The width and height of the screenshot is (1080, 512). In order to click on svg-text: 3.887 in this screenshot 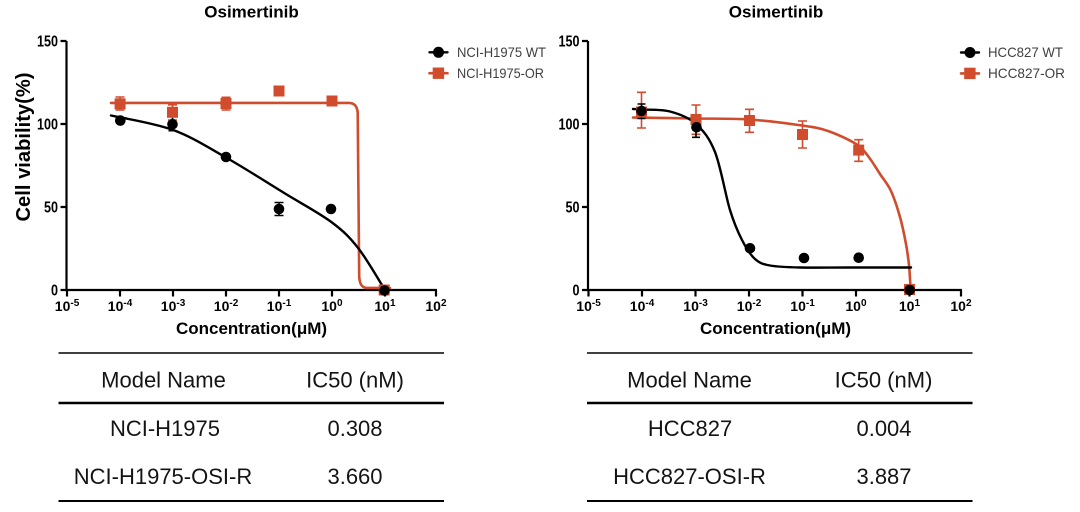, I will do `click(883, 476)`.